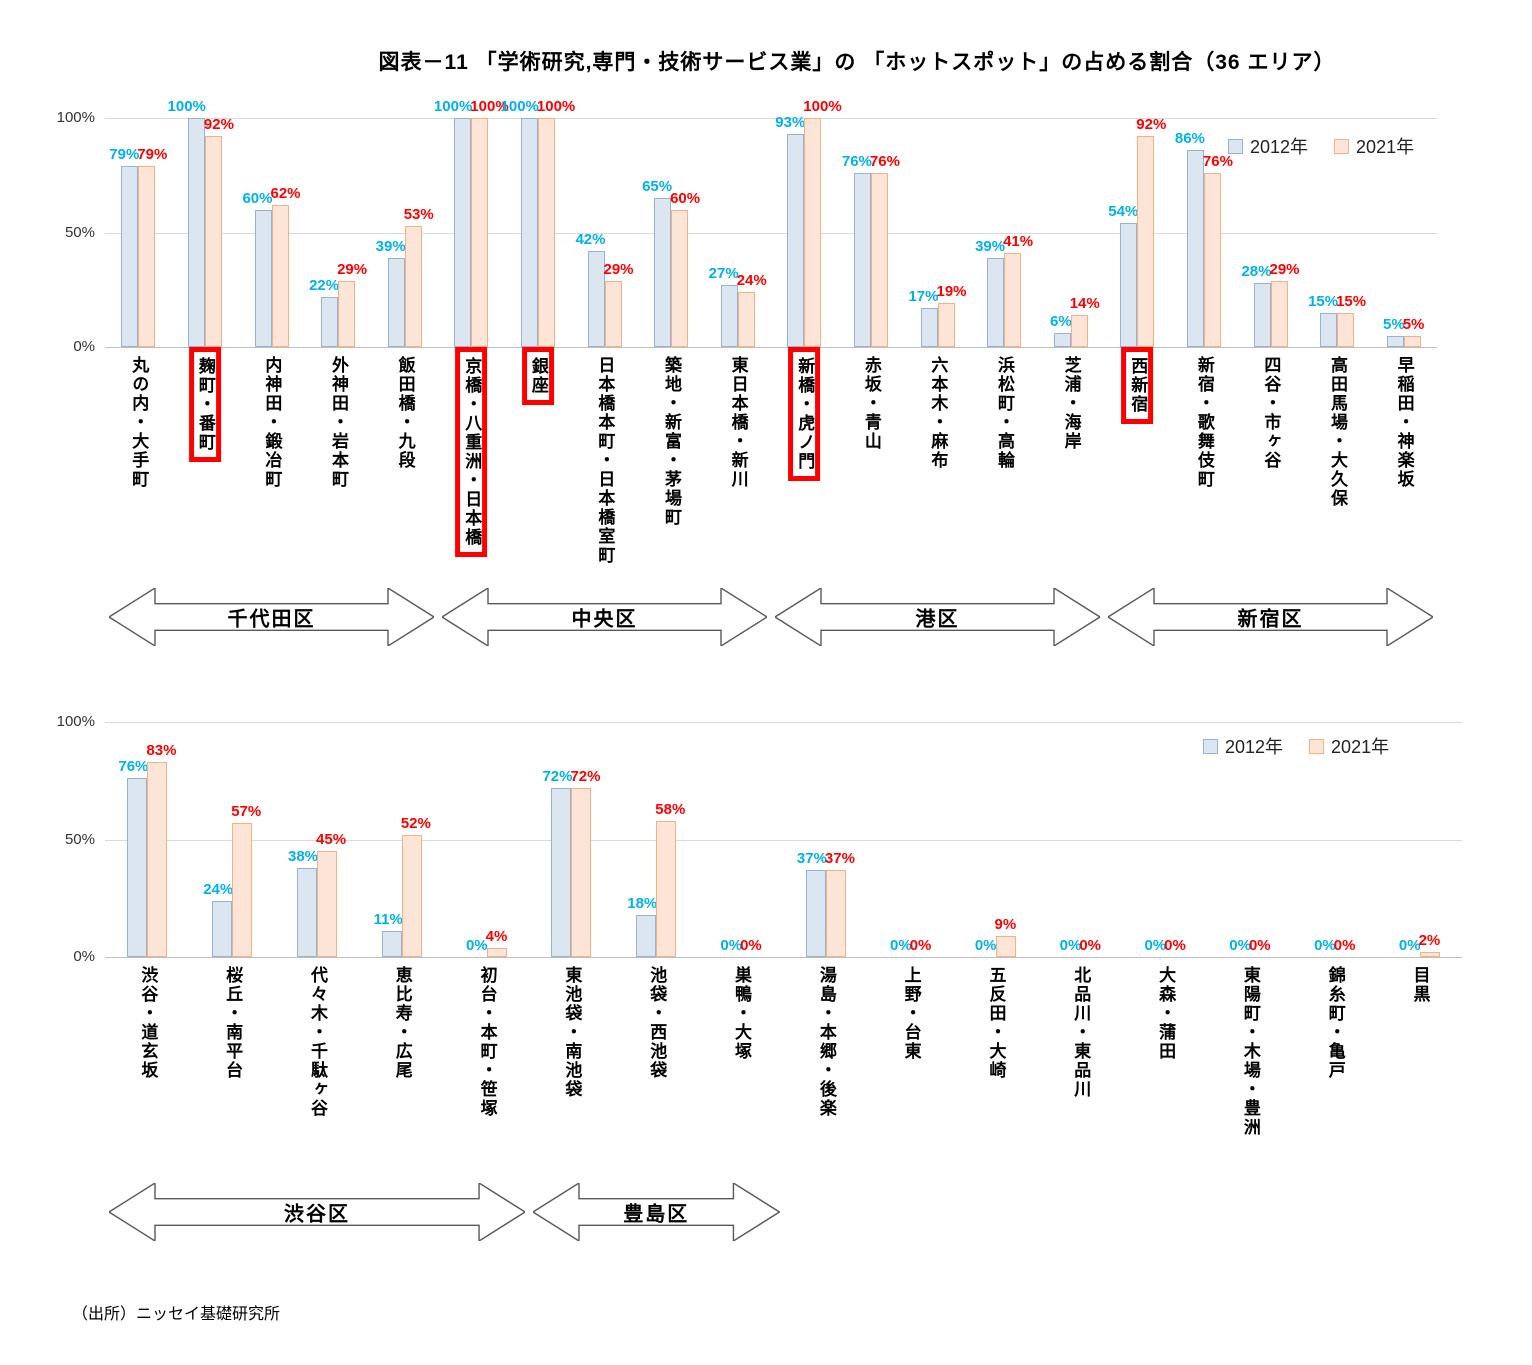 The height and width of the screenshot is (1365, 1532). I want to click on value-label-2021: 29%, so click(1284, 269).